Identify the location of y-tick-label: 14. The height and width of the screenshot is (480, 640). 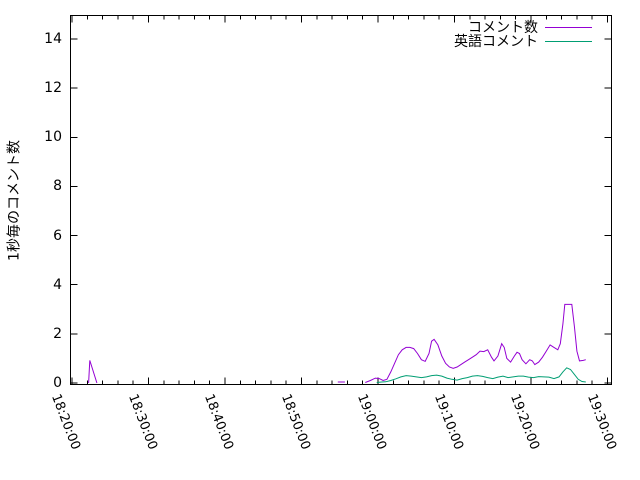
(53, 39).